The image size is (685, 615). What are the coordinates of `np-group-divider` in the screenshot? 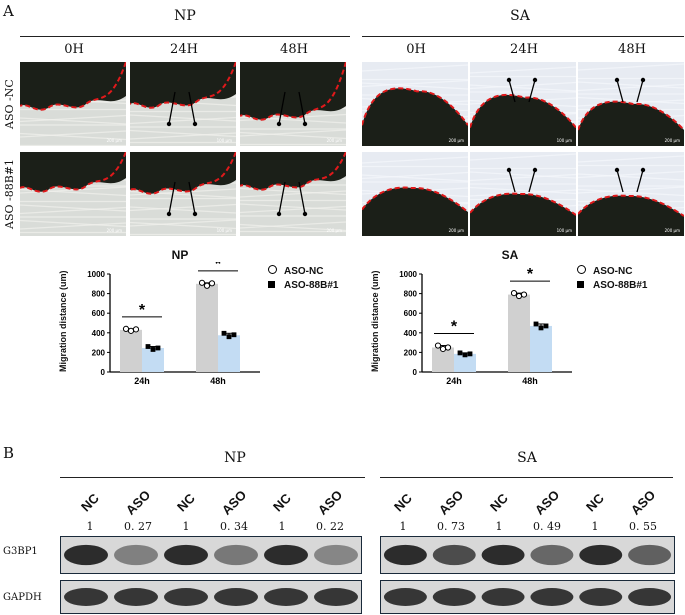 It's located at (185, 36).